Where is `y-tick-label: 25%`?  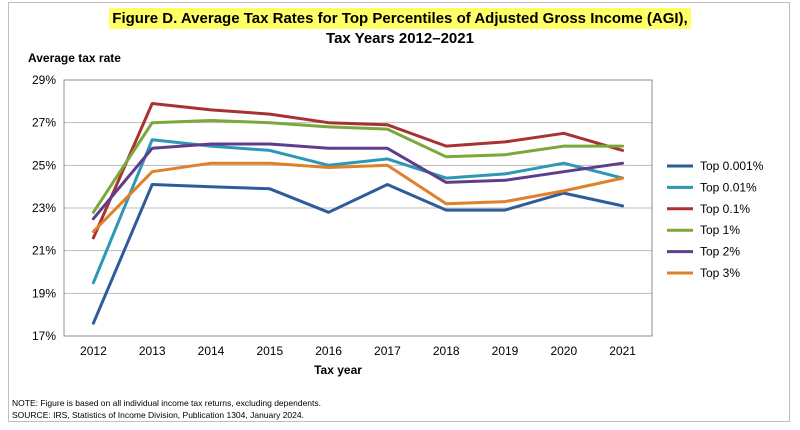 y-tick-label: 25% is located at coordinates (44, 165).